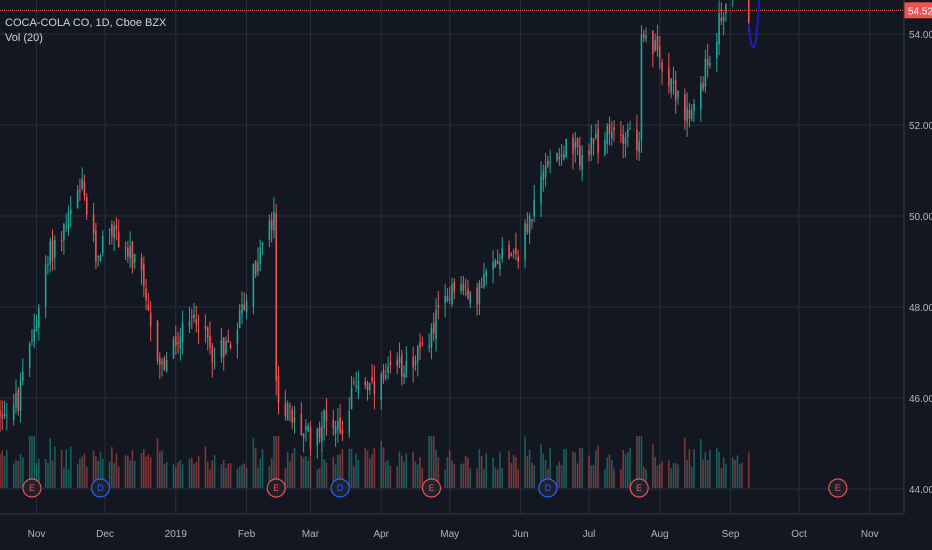 The width and height of the screenshot is (932, 550). Describe the element at coordinates (37, 534) in the screenshot. I see `time-tick-label: Nov` at that location.